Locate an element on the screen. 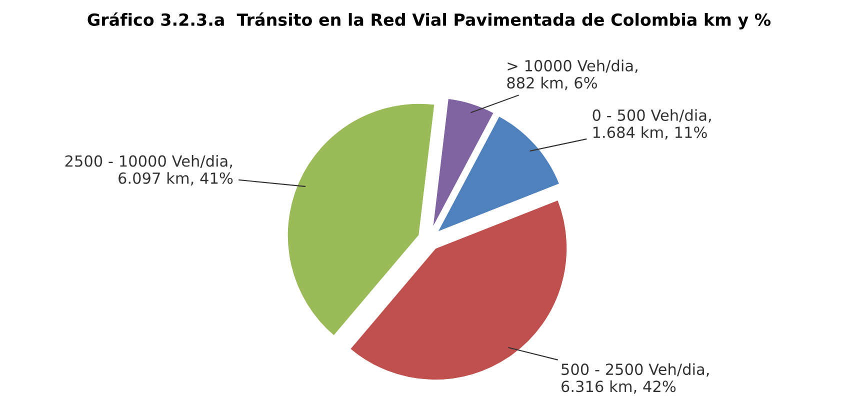 This screenshot has height=413, width=858. slice-label: 500 - 2500 Veh/dia, 6.316 km, 42% is located at coordinates (635, 378).